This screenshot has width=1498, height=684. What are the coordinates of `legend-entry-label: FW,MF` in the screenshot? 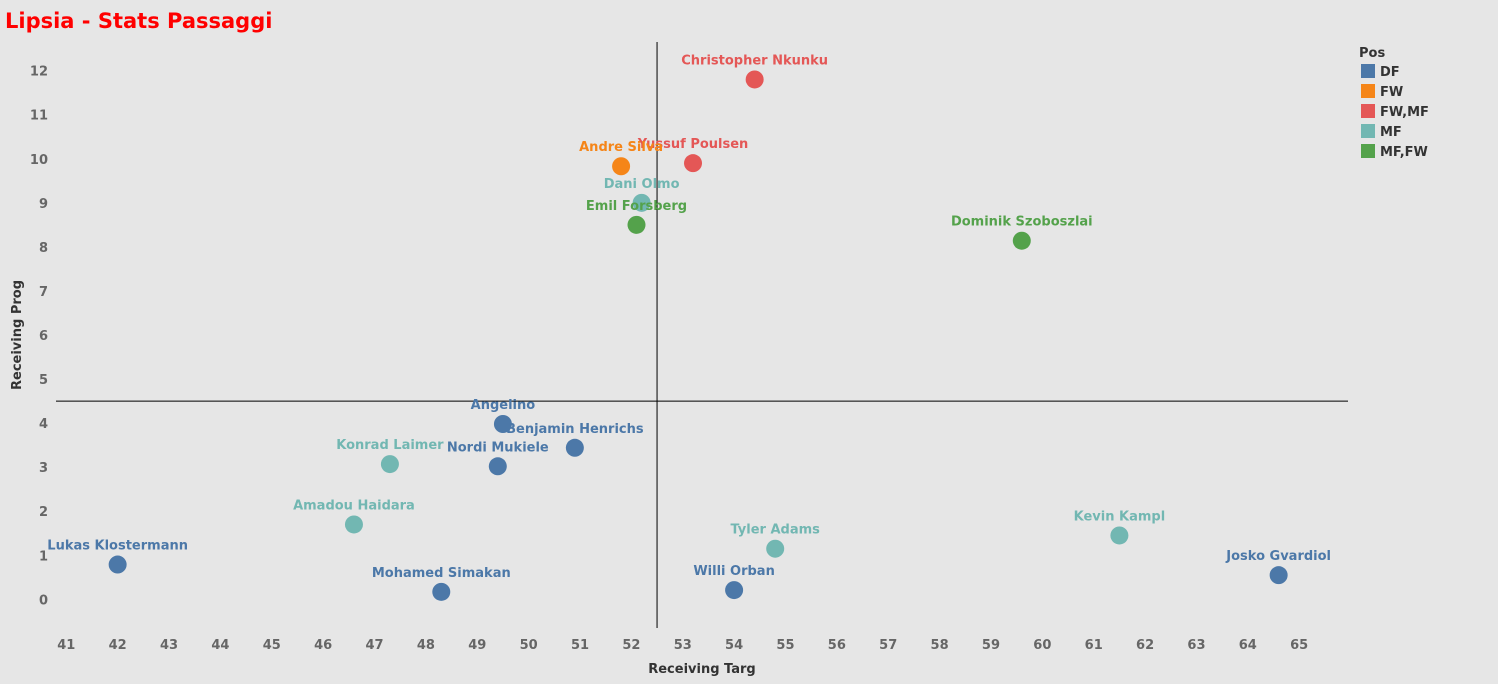 It's located at (1404, 112).